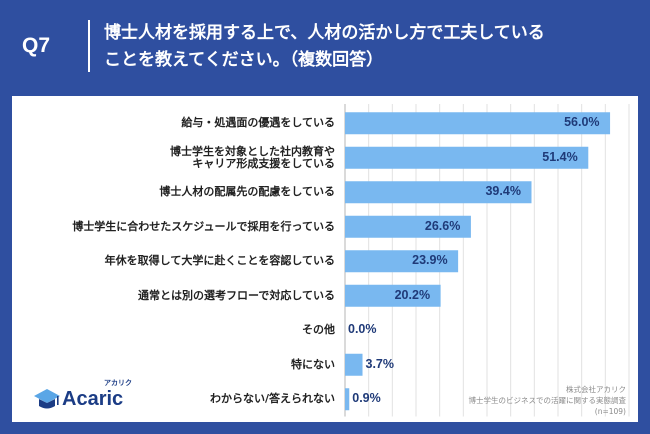  I want to click on graduation-cap-icon, so click(47, 399).